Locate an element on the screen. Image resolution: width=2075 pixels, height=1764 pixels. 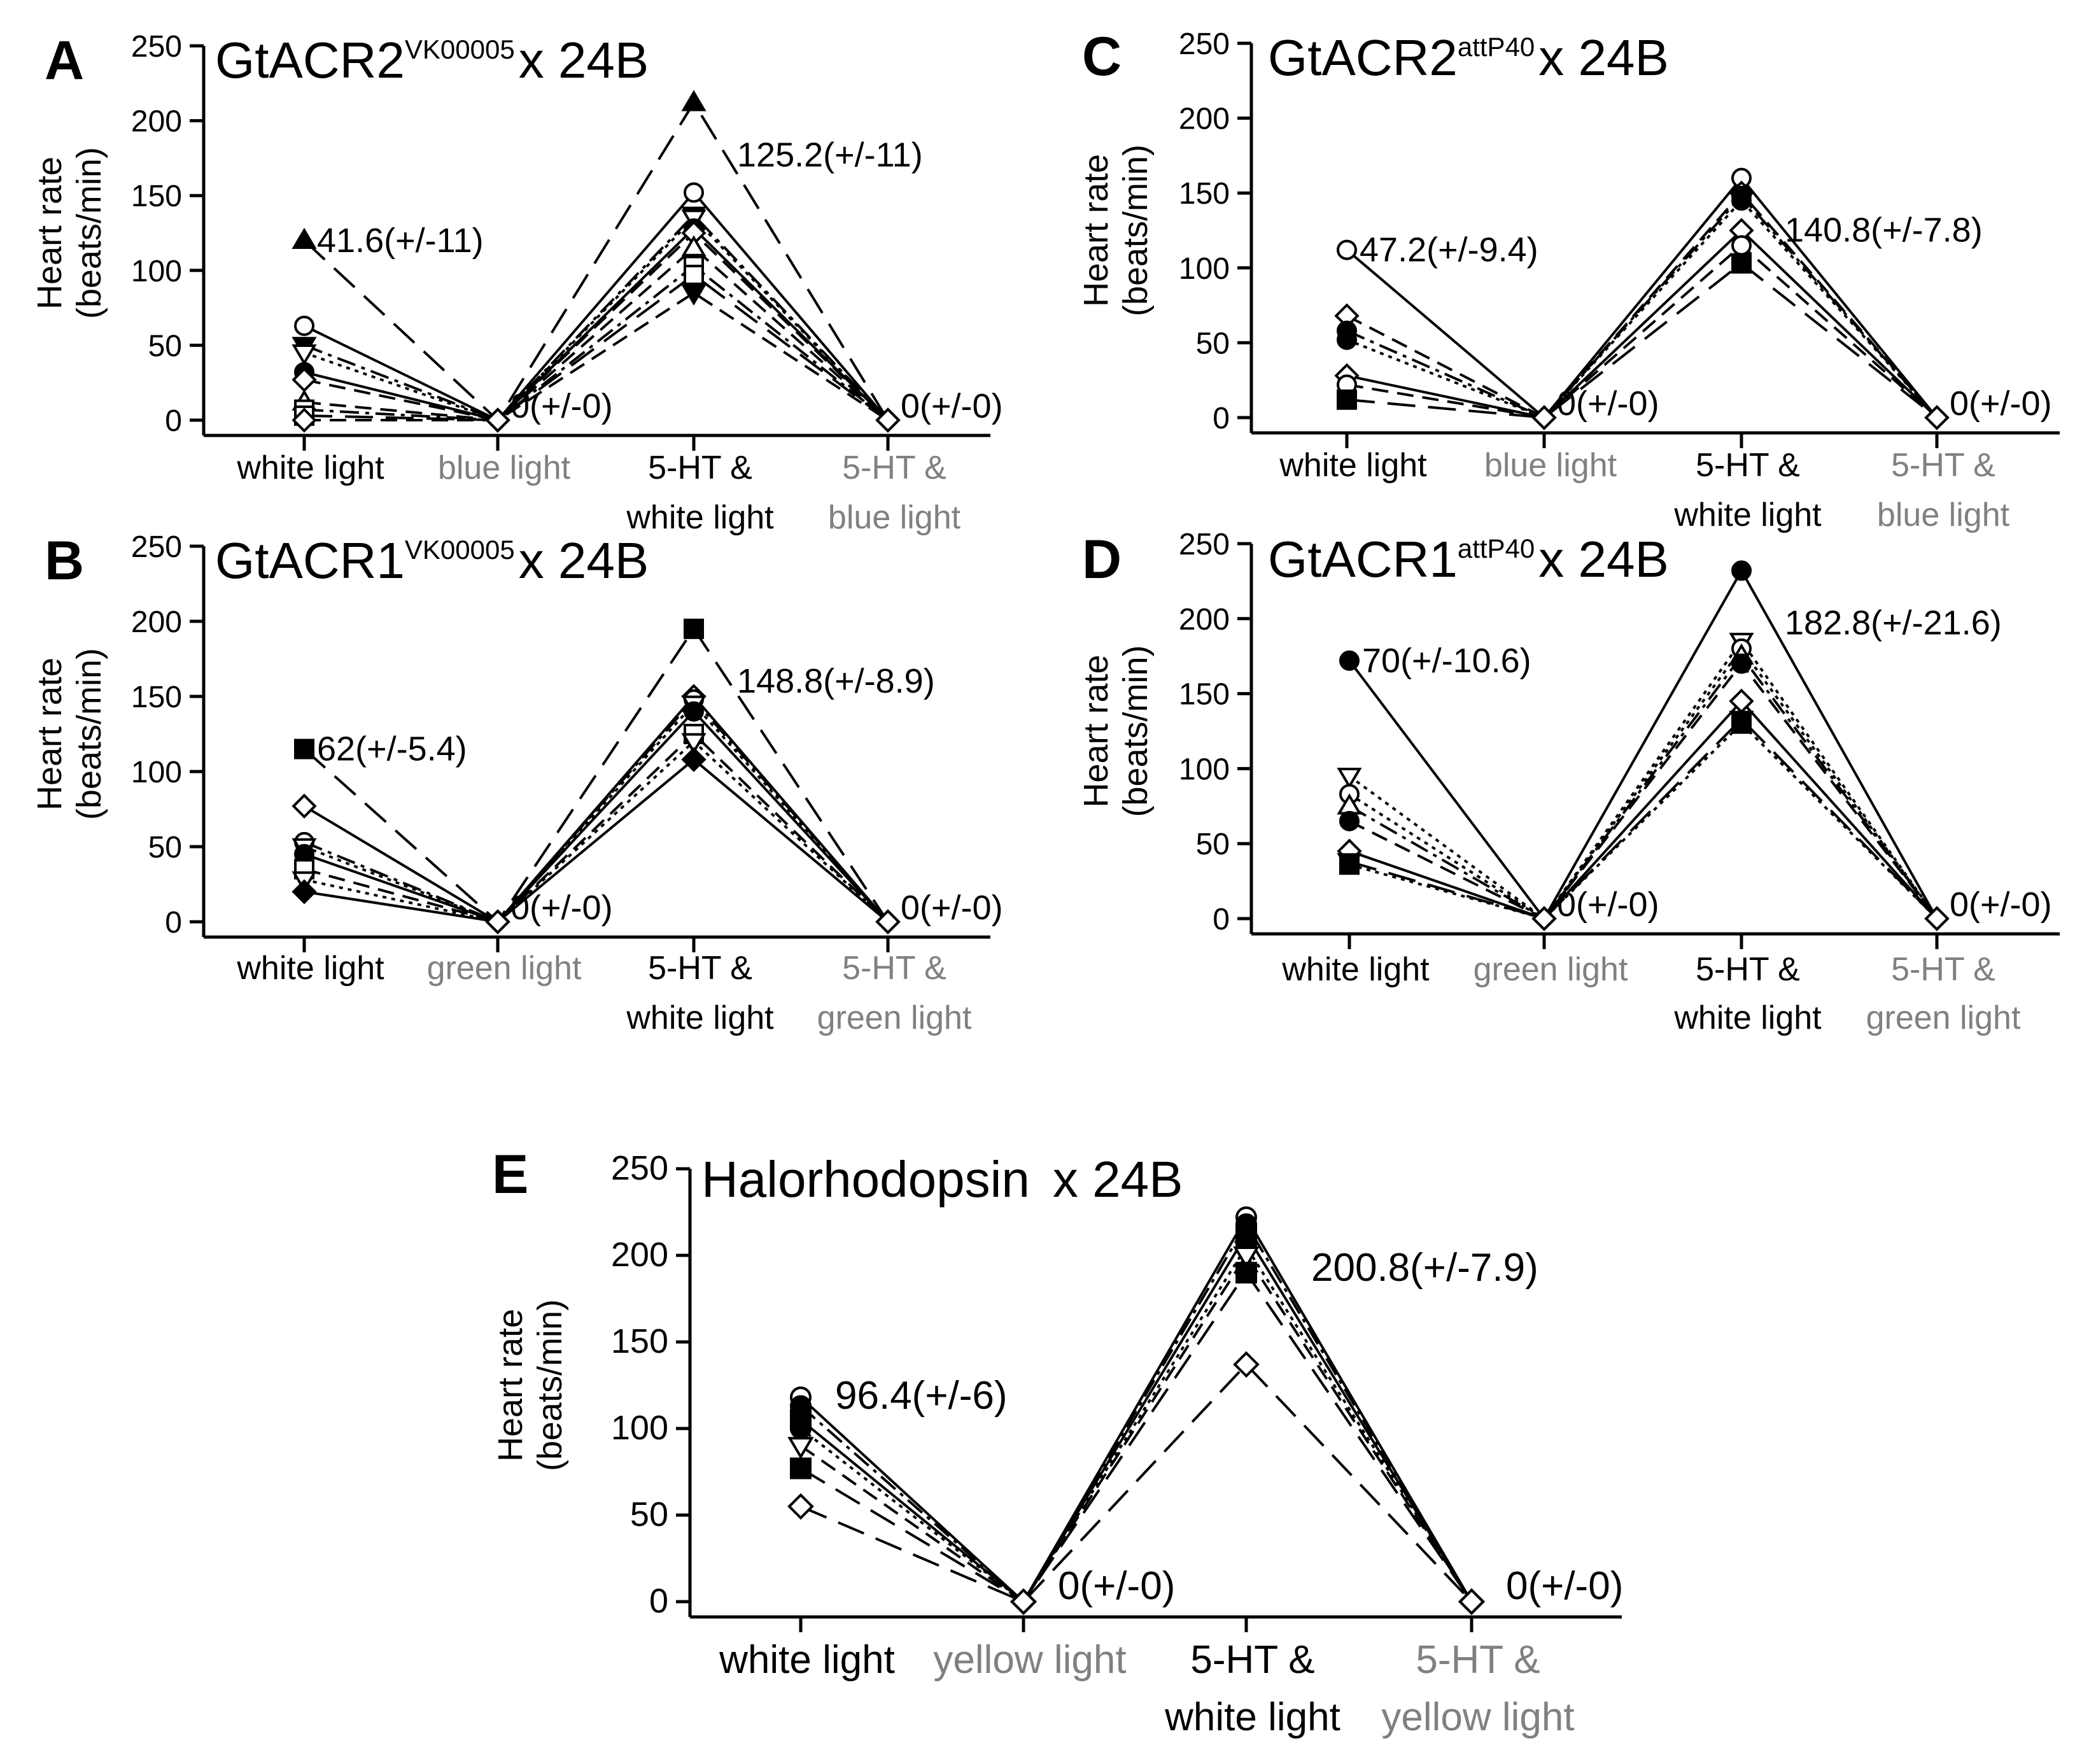
mean-annotation: 41.6(+/-11) is located at coordinates (400, 241).